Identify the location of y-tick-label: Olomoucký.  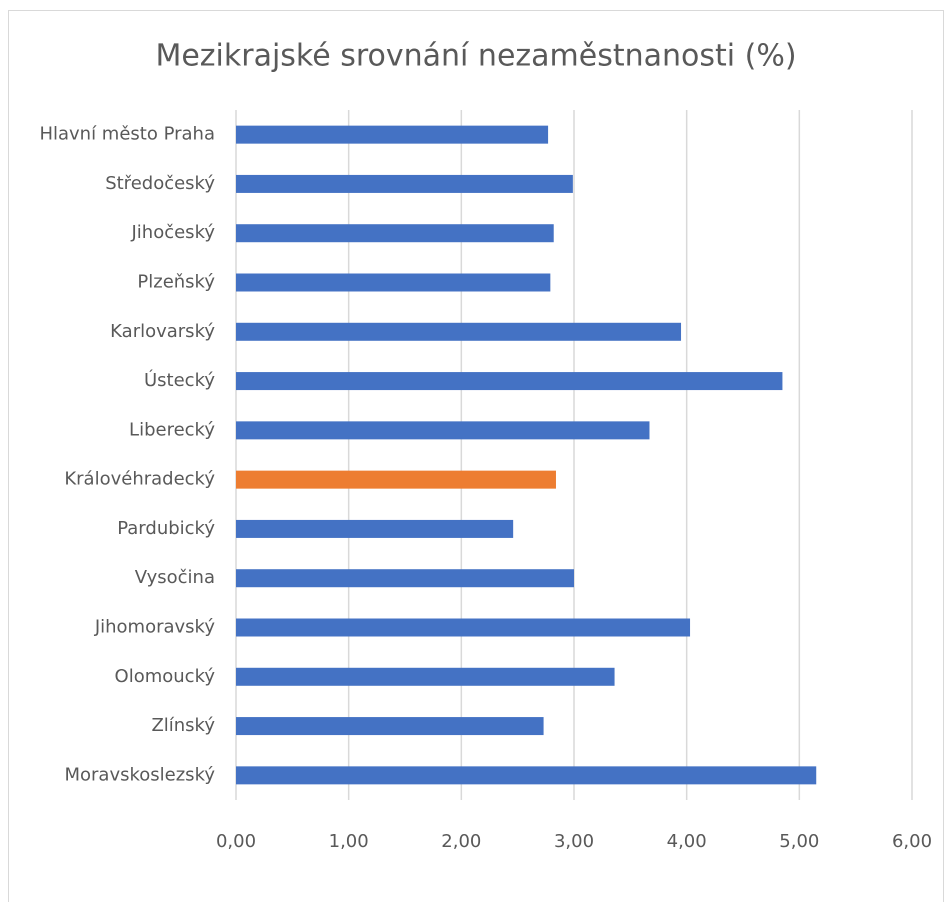
(165, 676).